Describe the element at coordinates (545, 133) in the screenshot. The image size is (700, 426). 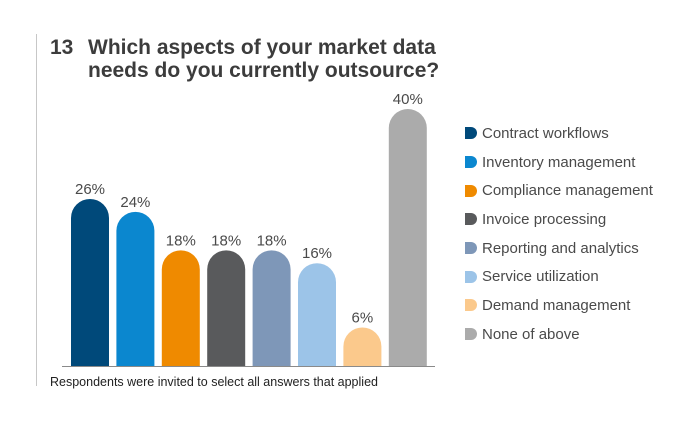
I see `legend-label: Contract workflows` at that location.